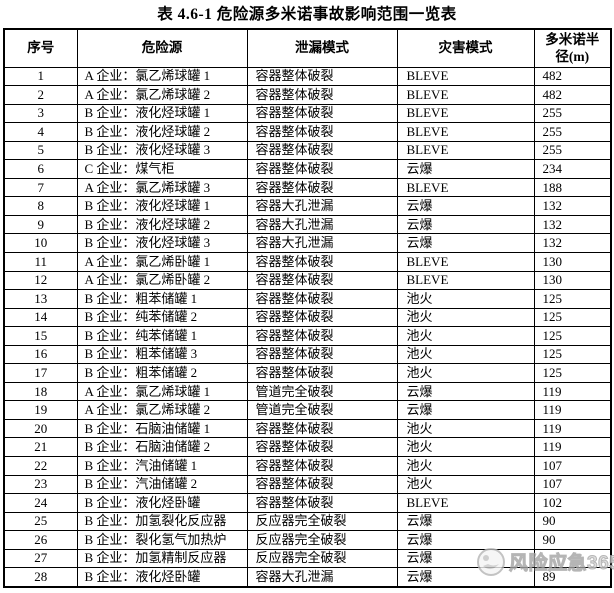 This screenshot has width=614, height=593. Describe the element at coordinates (322, 243) in the screenshot. I see `cell-leak-mode: 容器大孔泄漏` at that location.